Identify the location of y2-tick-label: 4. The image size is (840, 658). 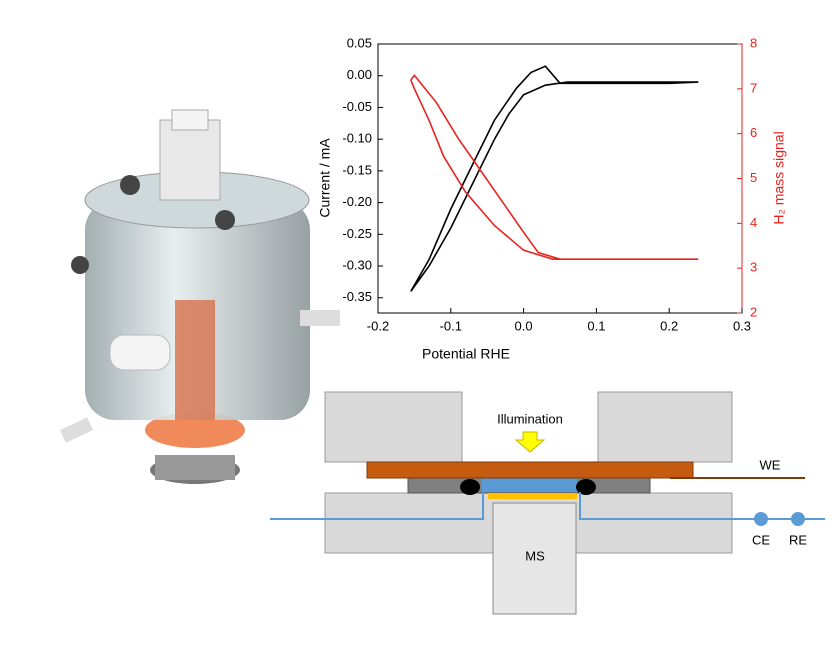
(753, 222).